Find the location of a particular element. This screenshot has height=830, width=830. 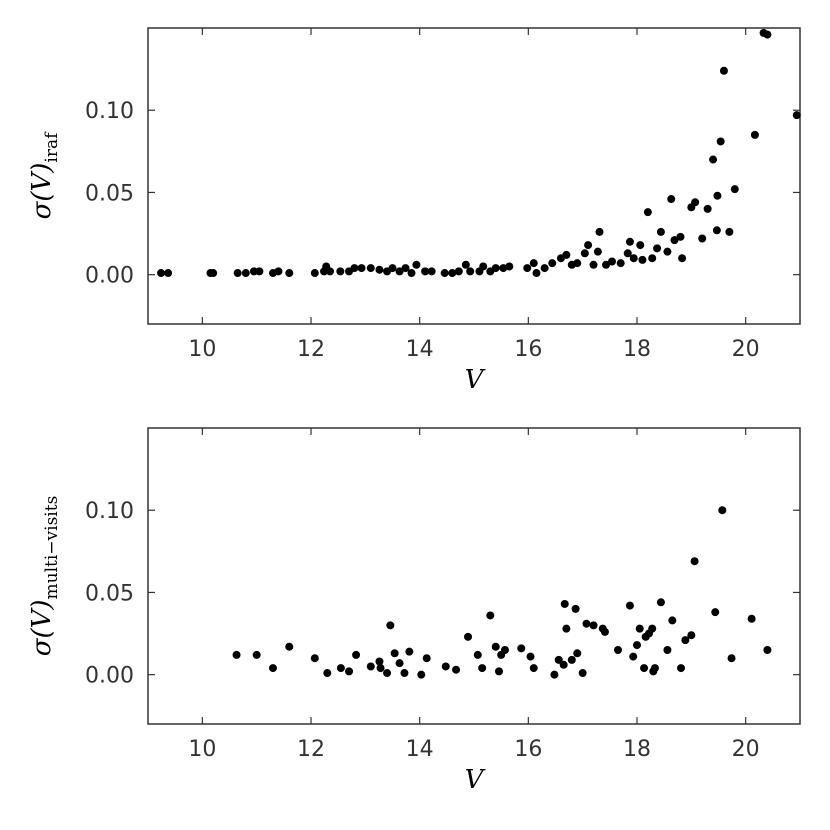

y-tick-label: 0.10 is located at coordinates (109, 111).